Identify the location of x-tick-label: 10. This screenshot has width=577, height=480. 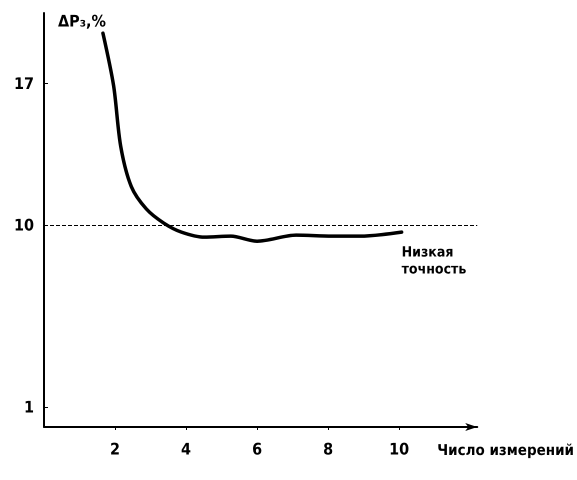
(399, 449).